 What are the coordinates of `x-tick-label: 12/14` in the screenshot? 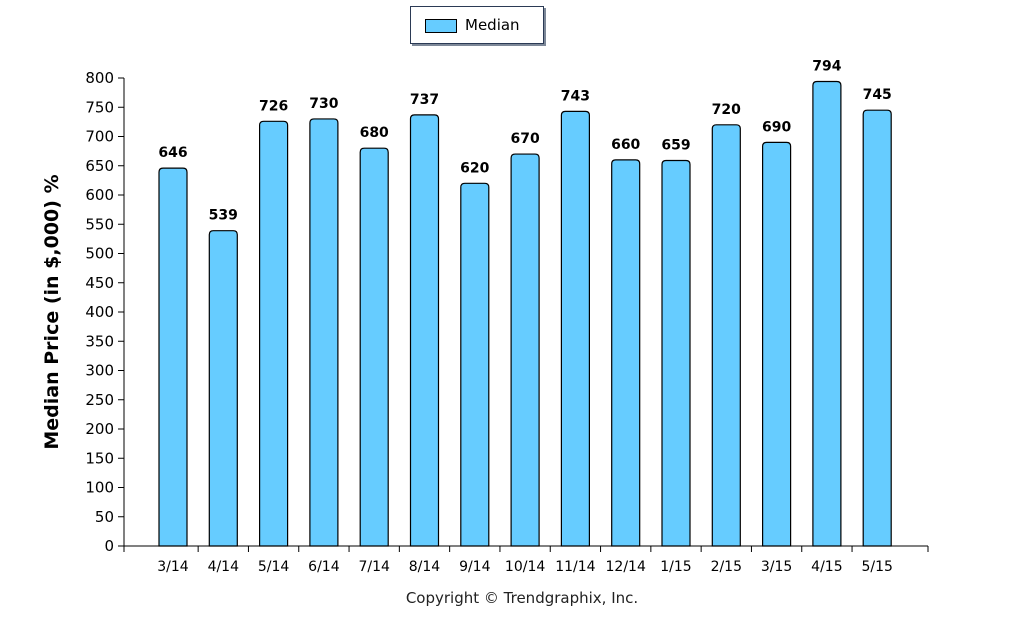 It's located at (626, 567).